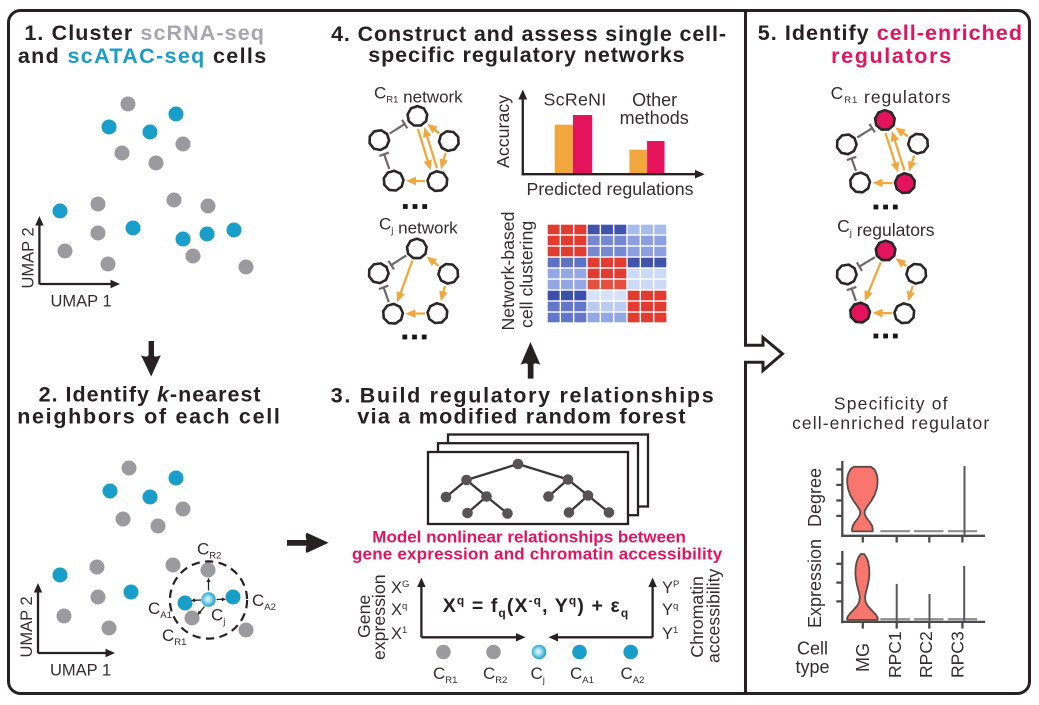 The height and width of the screenshot is (705, 1039). What do you see at coordinates (379, 617) in the screenshot?
I see `svg-text: expression` at bounding box center [379, 617].